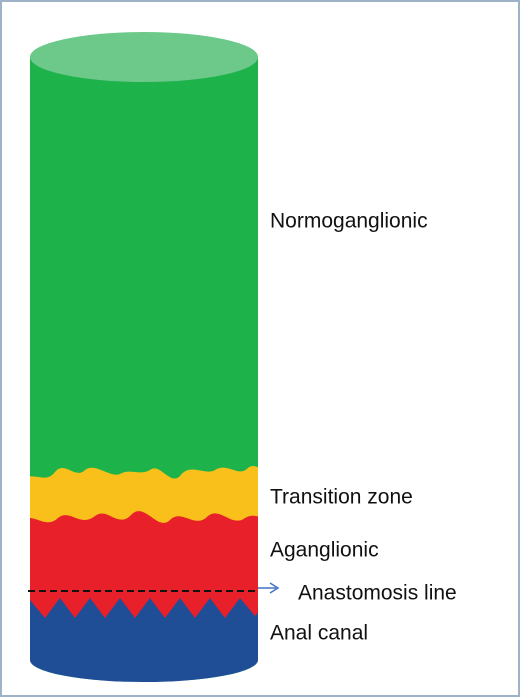  What do you see at coordinates (144, 565) in the screenshot?
I see `aganglionic-segment` at bounding box center [144, 565].